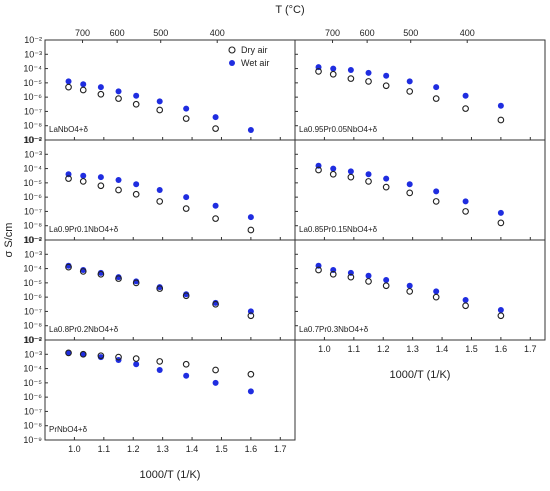 The height and width of the screenshot is (491, 550). I want to click on panel: La0.95Pr0.05NbO4+δ, so click(420, 90).